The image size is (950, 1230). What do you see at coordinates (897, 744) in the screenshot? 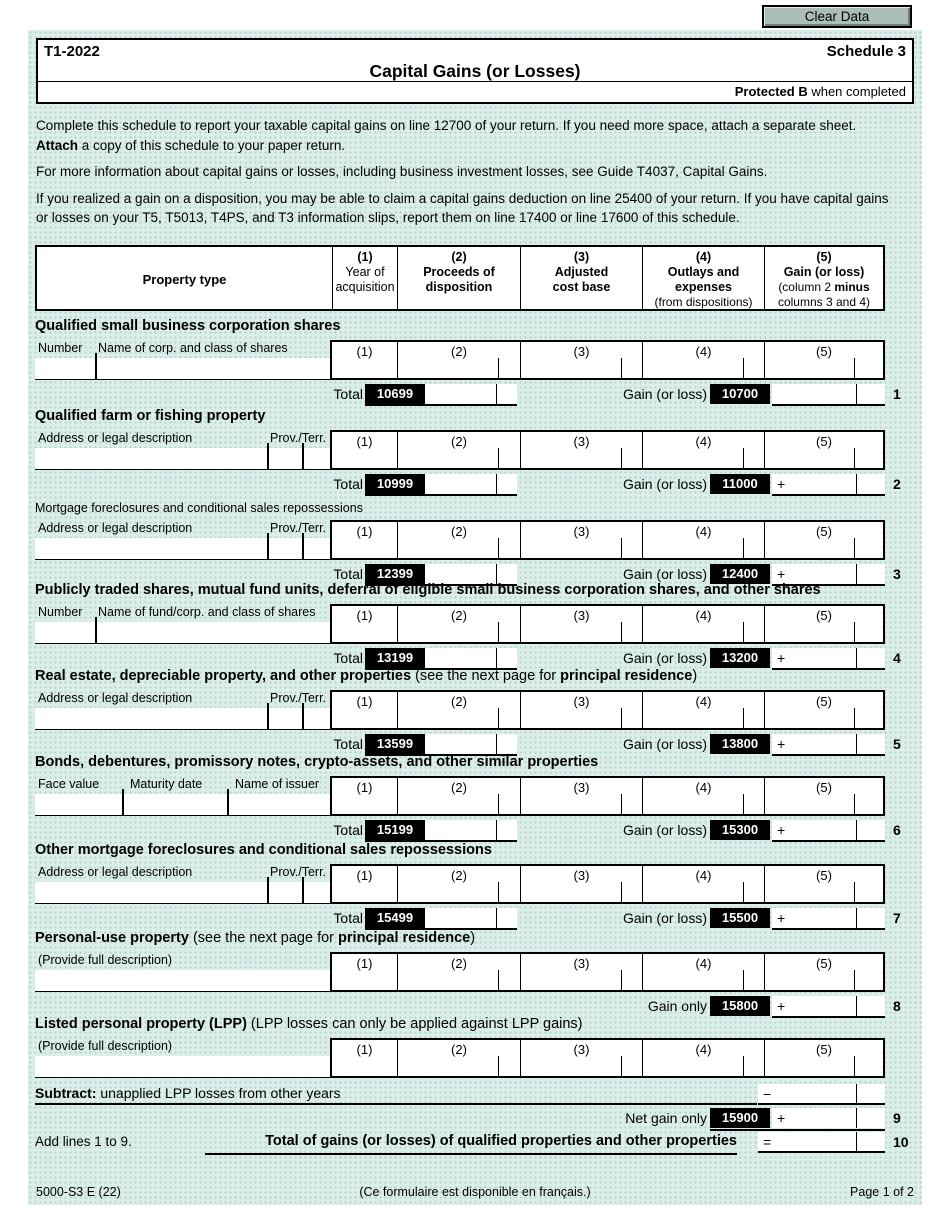
I see `line-number: 5` at bounding box center [897, 744].